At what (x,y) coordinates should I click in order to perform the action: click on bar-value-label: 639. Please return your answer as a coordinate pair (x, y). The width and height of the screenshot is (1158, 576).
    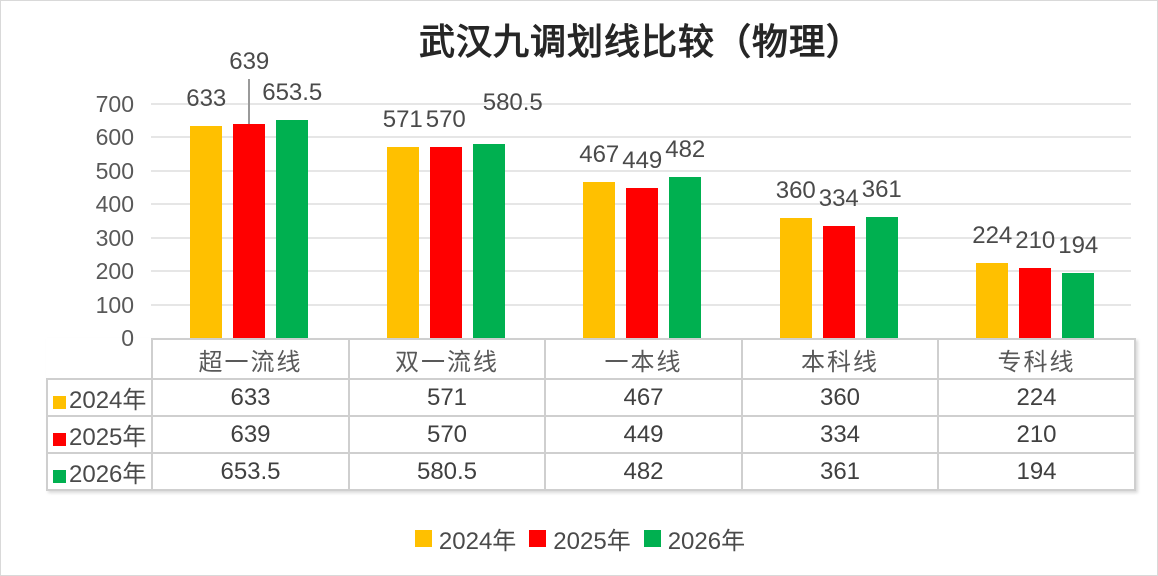
    Looking at the image, I should click on (249, 62).